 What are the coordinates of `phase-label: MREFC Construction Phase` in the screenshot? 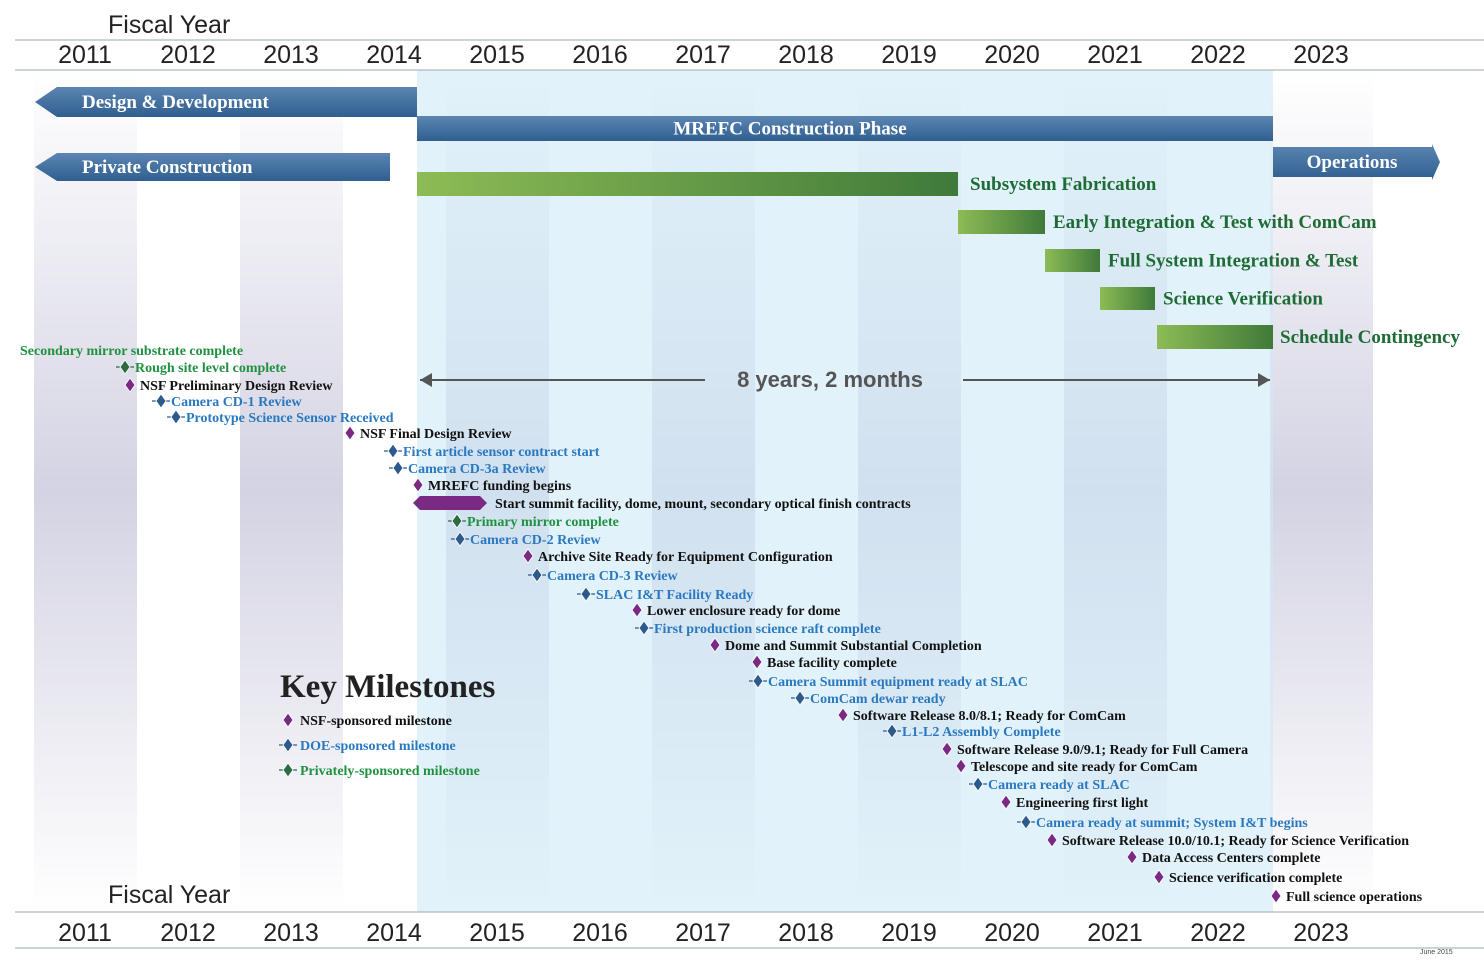 It's located at (789, 129).